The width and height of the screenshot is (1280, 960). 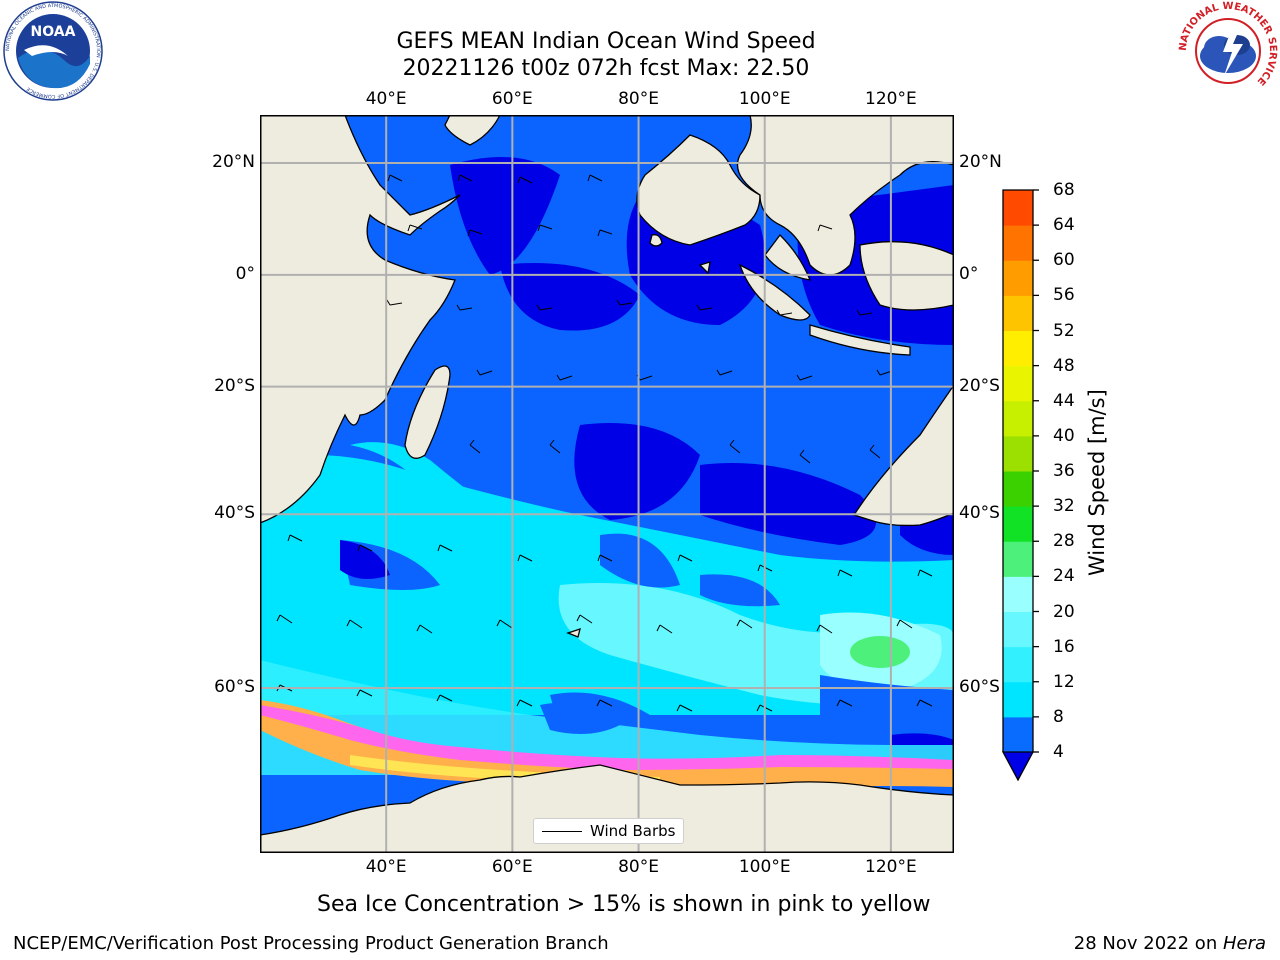 I want to click on colorbar-tick-label: 44, so click(x=1064, y=400).